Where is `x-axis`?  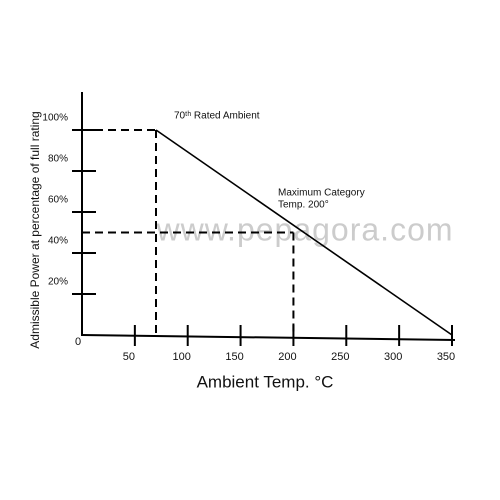 x-axis is located at coordinates (268, 337).